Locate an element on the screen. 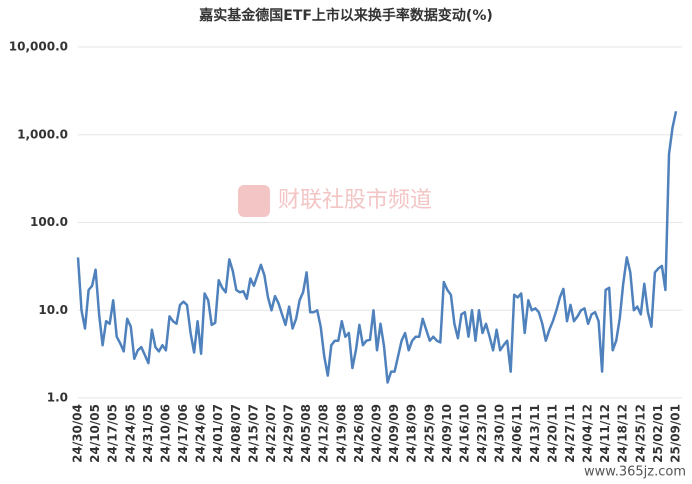 Image resolution: width=692 pixels, height=484 pixels. x-tick-label: 24/22/07 is located at coordinates (271, 433).